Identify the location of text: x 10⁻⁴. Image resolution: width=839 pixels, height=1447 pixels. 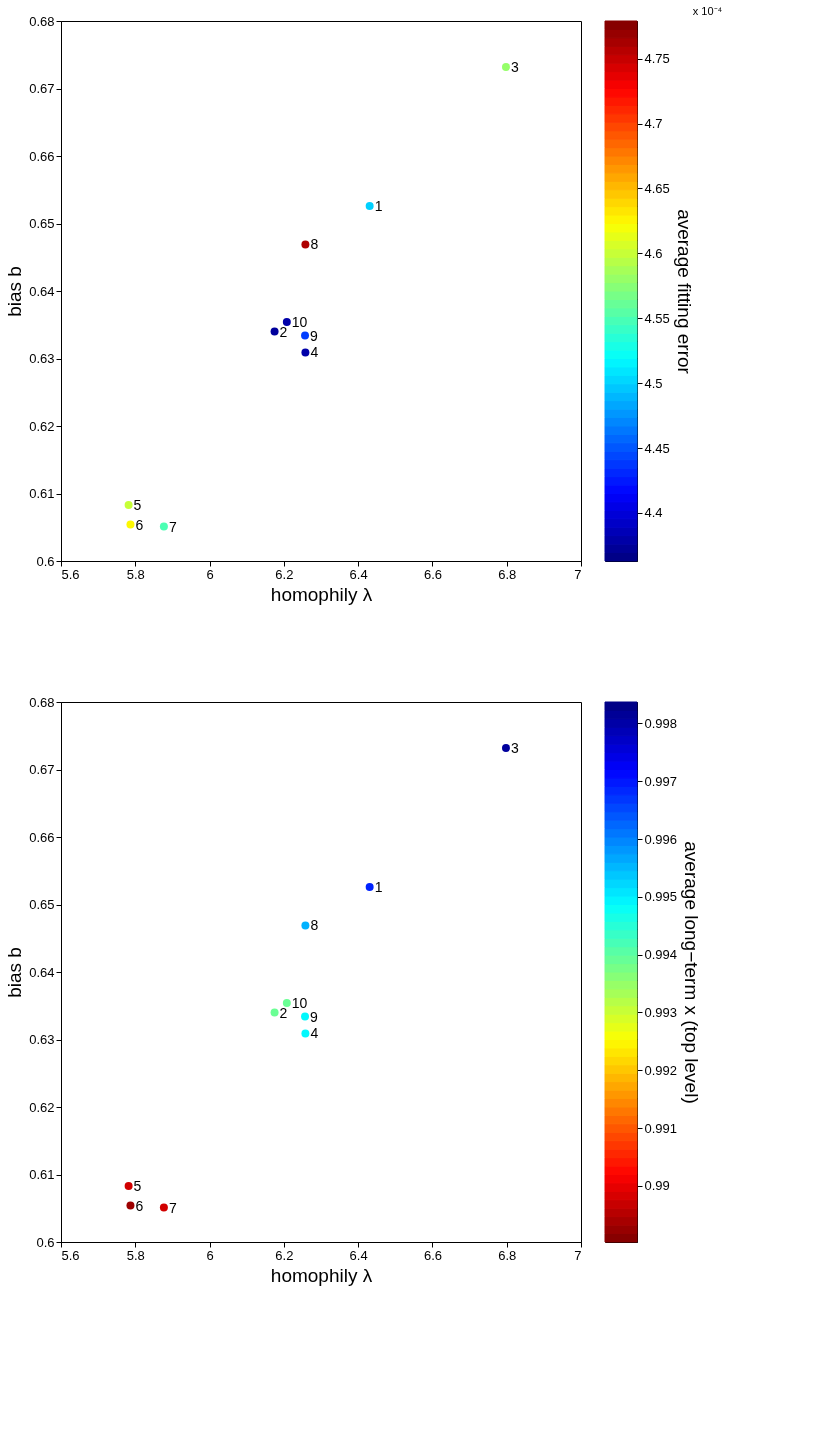
(707, 10).